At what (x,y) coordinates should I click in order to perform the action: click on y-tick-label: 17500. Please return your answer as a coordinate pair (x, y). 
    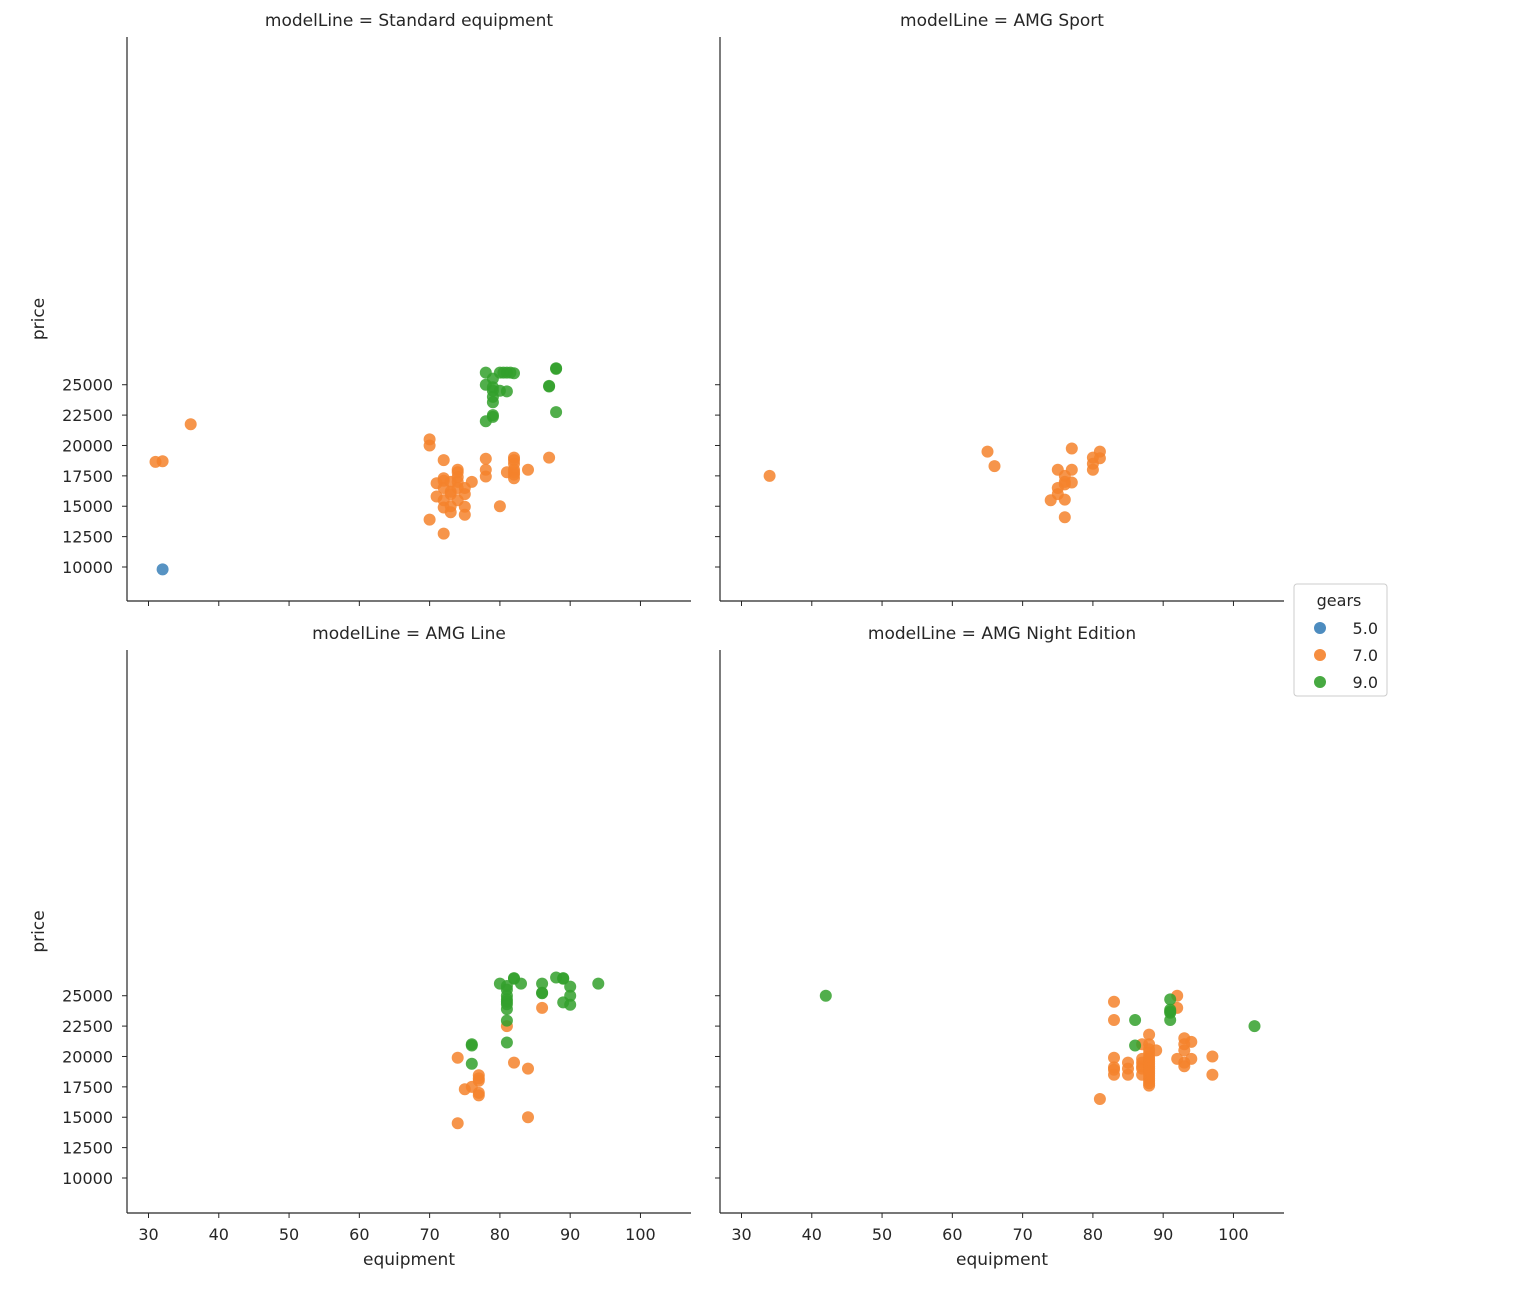
    Looking at the image, I should click on (87, 1087).